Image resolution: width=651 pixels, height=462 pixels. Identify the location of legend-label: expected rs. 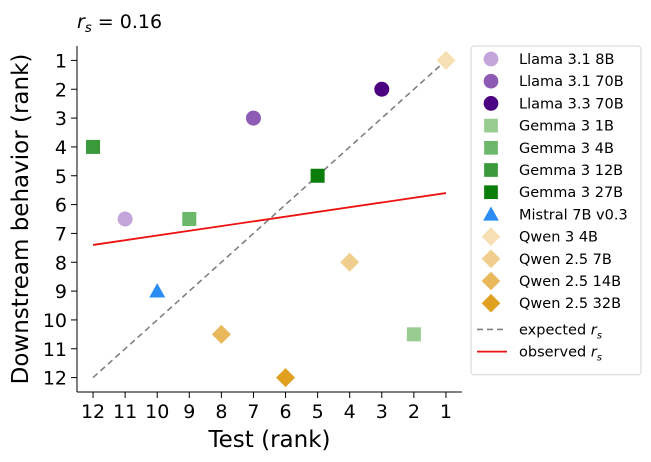
(561, 331).